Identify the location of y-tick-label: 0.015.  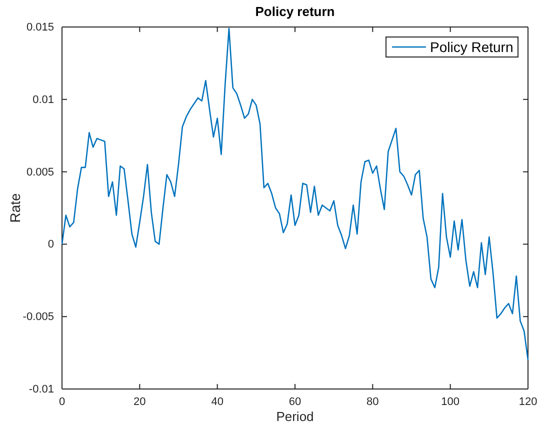
(40, 28).